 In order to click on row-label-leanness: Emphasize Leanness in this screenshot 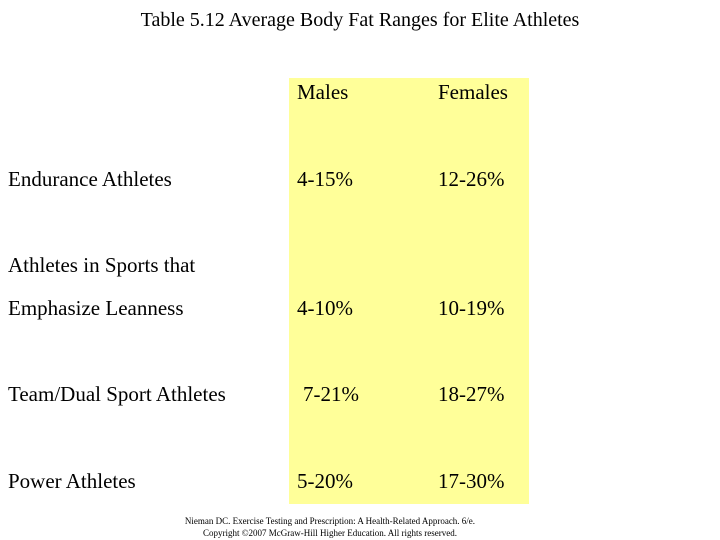, I will do `click(96, 308)`.